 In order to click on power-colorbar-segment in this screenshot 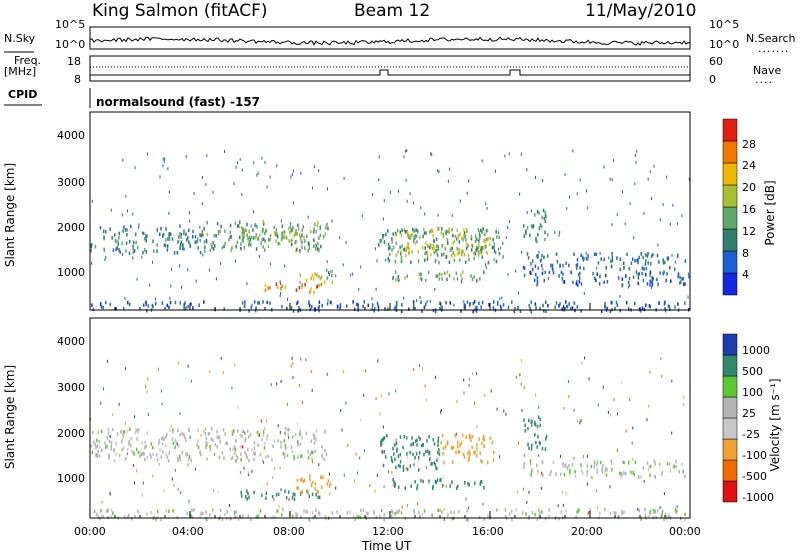, I will do `click(730, 152)`.